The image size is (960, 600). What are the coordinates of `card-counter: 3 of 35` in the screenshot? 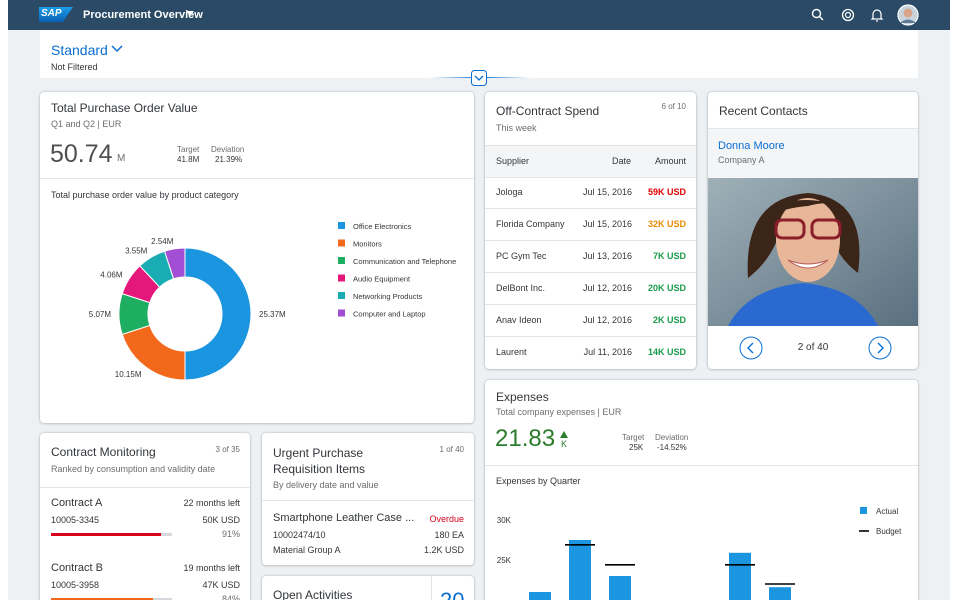 It's located at (227, 449).